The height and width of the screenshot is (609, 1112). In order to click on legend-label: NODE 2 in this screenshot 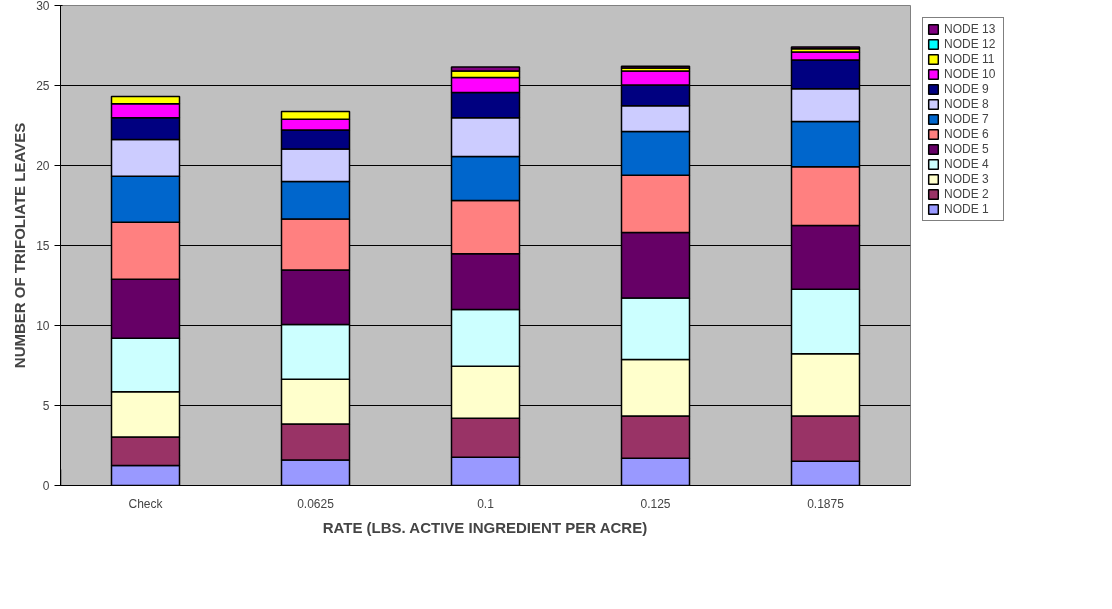, I will do `click(967, 194)`.